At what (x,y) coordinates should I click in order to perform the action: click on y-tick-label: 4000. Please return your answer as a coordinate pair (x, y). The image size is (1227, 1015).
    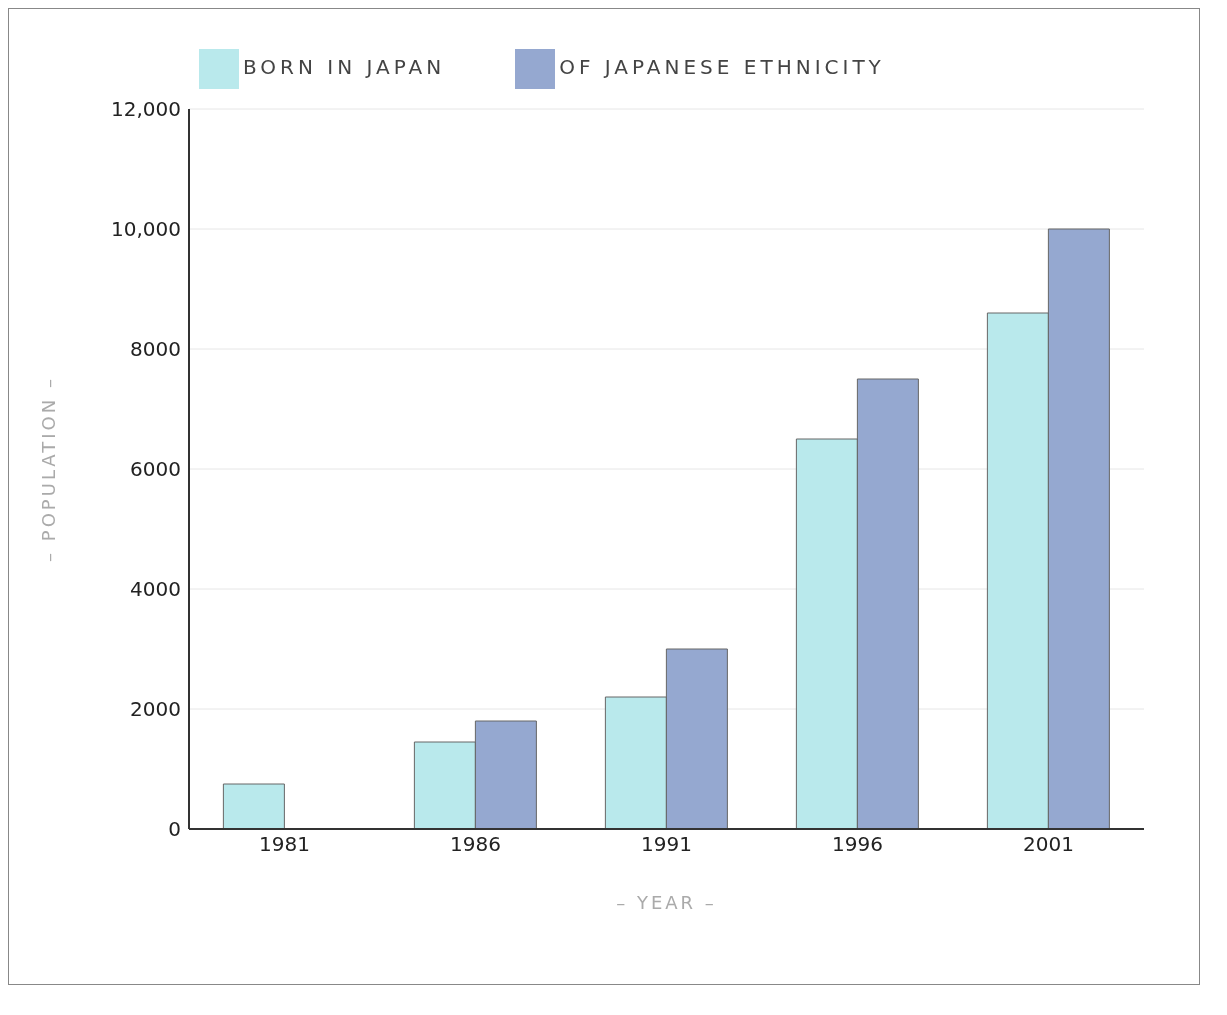
    Looking at the image, I should click on (155, 589).